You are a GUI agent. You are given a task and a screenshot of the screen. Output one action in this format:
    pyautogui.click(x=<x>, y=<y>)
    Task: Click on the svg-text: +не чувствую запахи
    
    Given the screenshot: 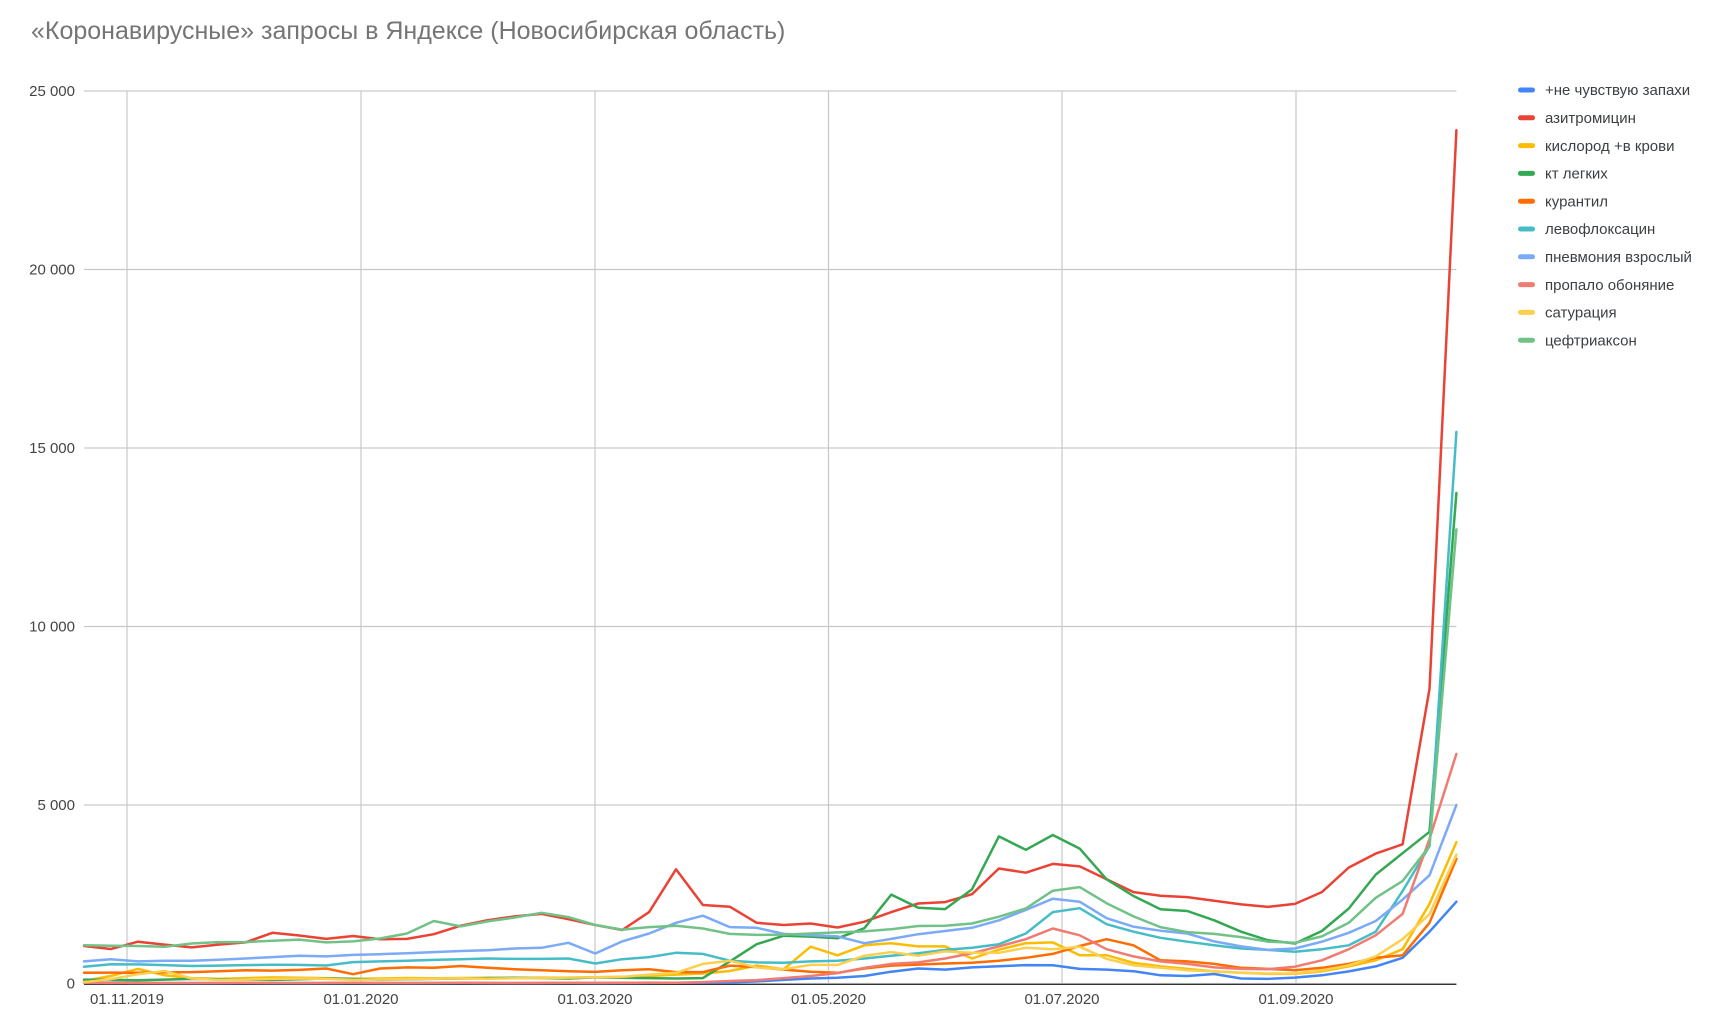 What is the action you would take?
    pyautogui.click(x=1617, y=90)
    